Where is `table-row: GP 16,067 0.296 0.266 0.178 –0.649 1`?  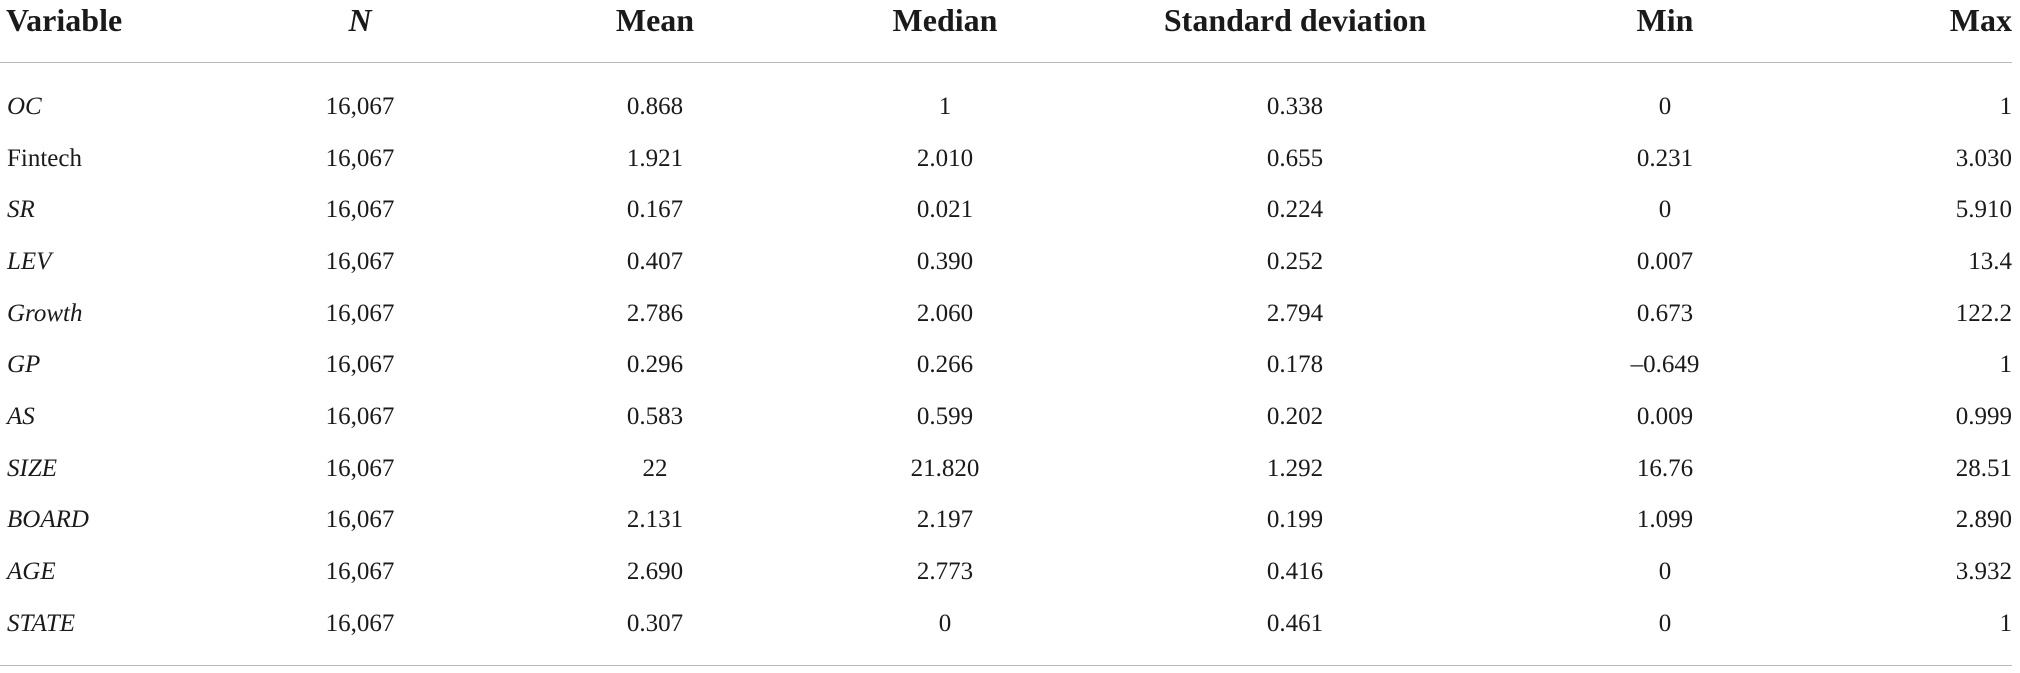
table-row: GP 16,067 0.296 0.266 0.178 –0.649 1 is located at coordinates (1006, 365).